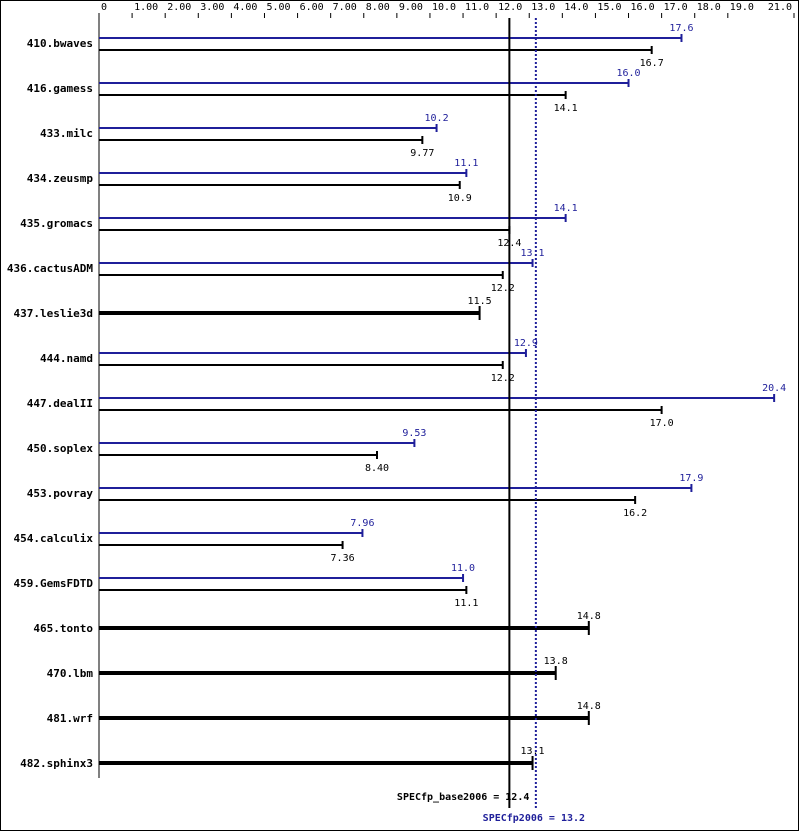 The height and width of the screenshot is (831, 799). What do you see at coordinates (54, 538) in the screenshot?
I see `benchmark-label: 454.calculix` at bounding box center [54, 538].